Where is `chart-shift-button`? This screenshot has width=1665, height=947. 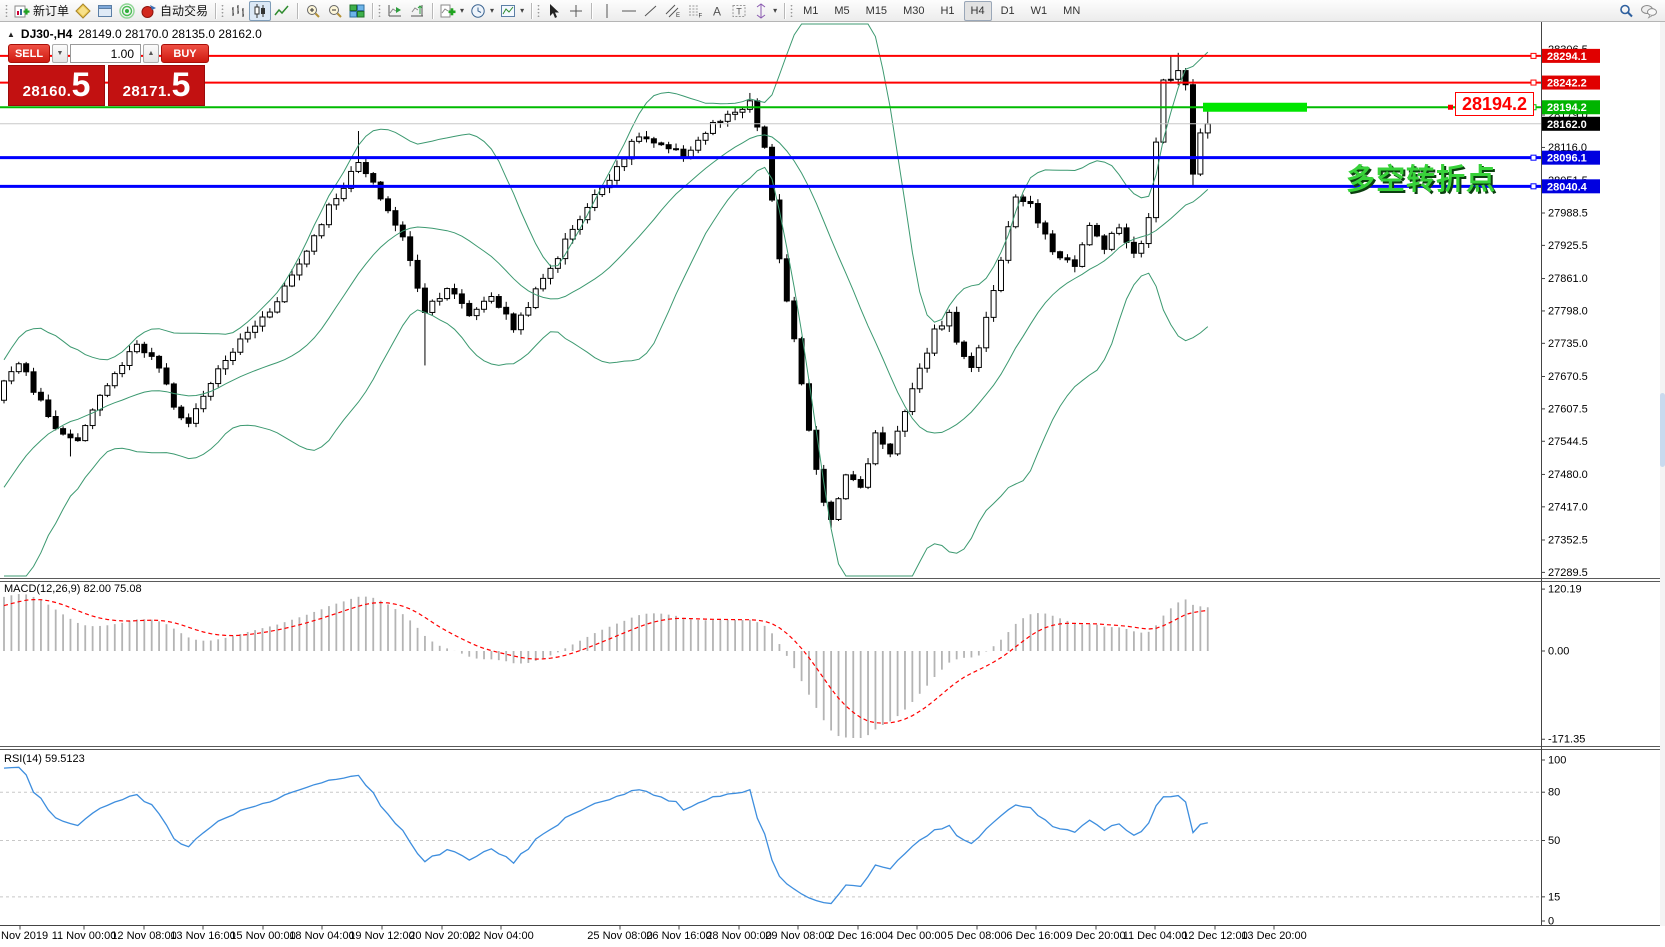
chart-shift-button is located at coordinates (417, 11).